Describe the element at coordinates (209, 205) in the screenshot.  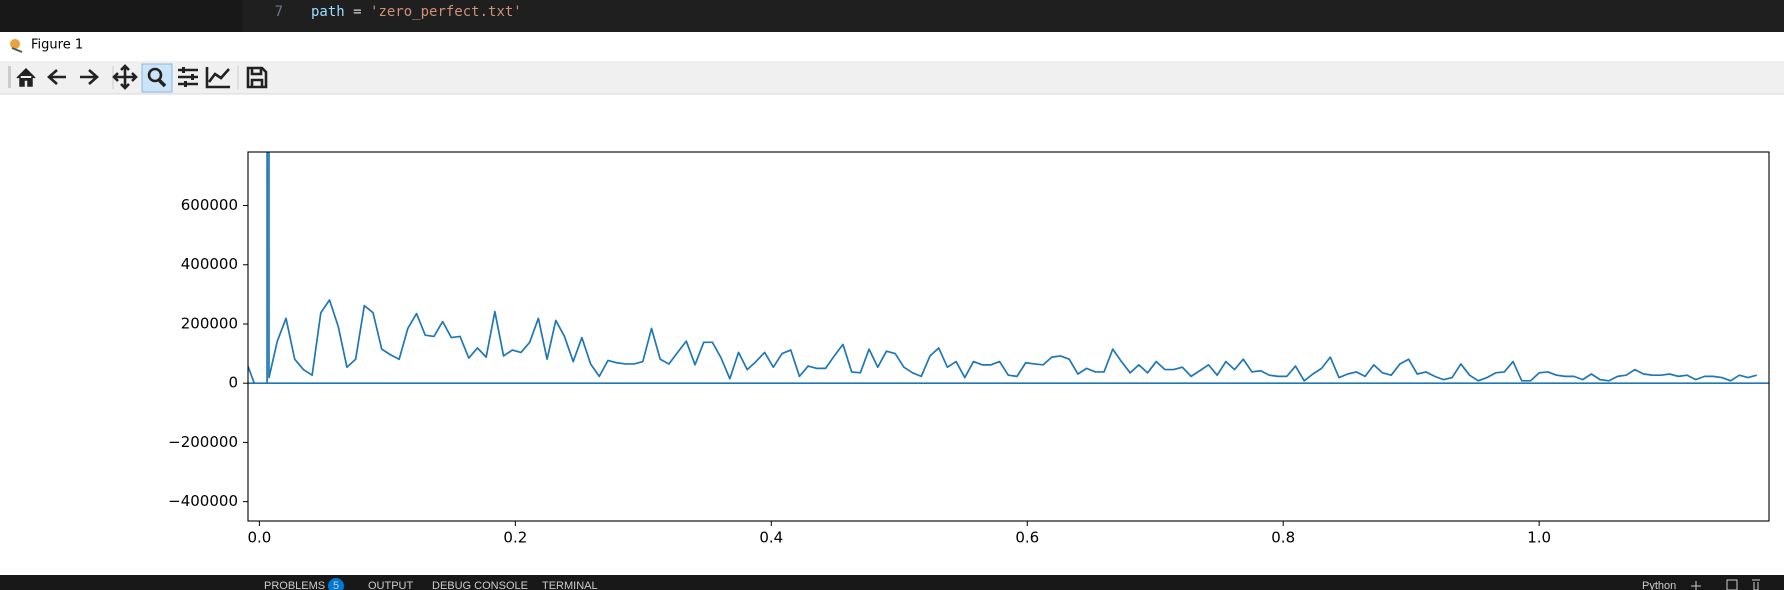
I see `y-tick-label: 600000` at that location.